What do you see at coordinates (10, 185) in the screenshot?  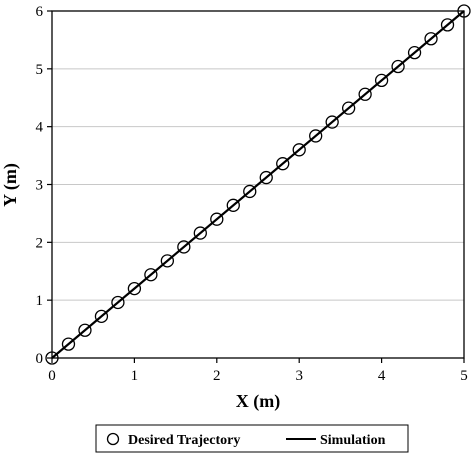 I see `y-axis-label: Y (m)` at bounding box center [10, 185].